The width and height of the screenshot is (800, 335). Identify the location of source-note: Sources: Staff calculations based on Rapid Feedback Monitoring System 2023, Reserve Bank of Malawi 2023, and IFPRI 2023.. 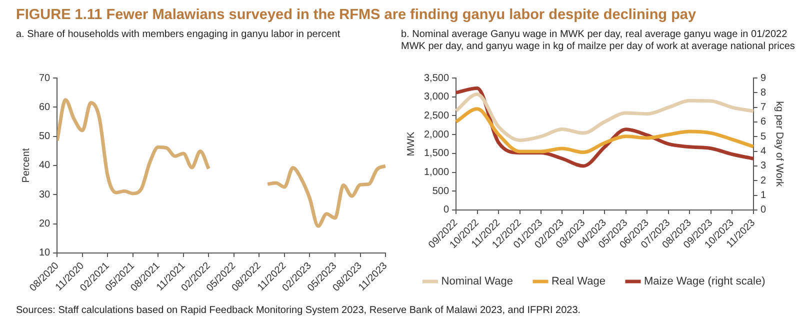
(298, 310).